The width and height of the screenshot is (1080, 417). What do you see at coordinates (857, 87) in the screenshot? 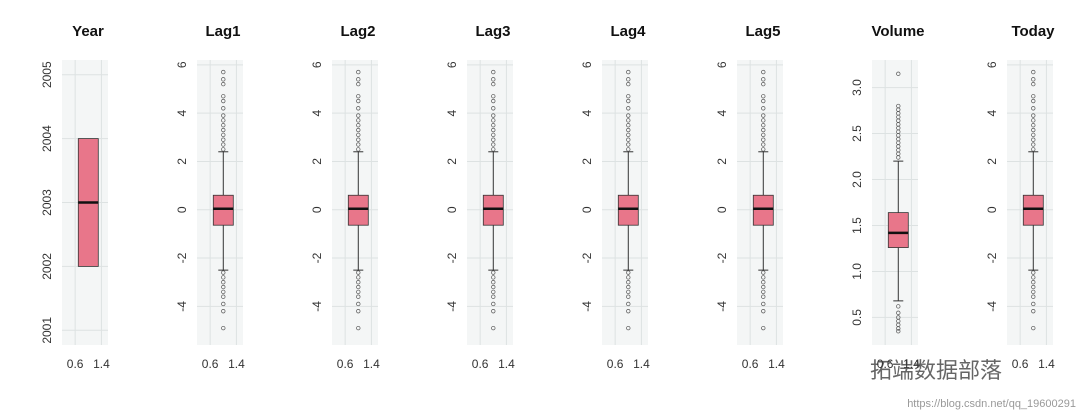
I see `y-tick-label: 3.0` at bounding box center [857, 87].